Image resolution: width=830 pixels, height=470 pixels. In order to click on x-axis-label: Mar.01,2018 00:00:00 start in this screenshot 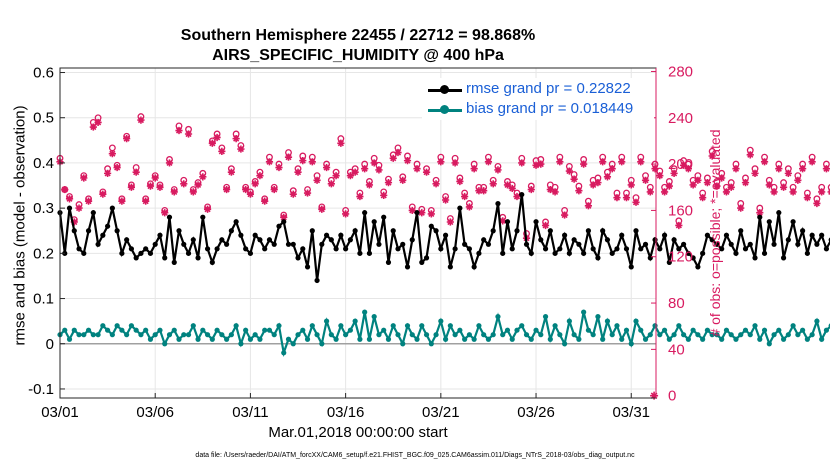, I will do `click(358, 432)`.